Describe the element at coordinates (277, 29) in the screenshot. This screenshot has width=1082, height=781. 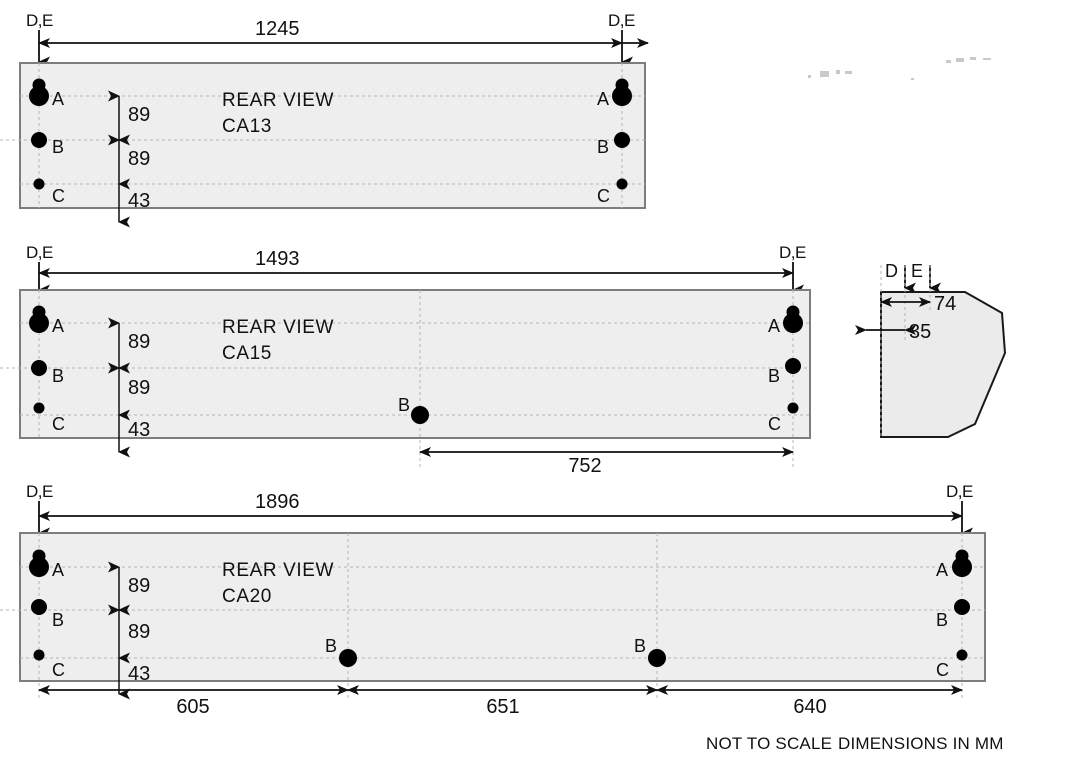
I see `panel-ca13-overall-dim-value: 1245` at that location.